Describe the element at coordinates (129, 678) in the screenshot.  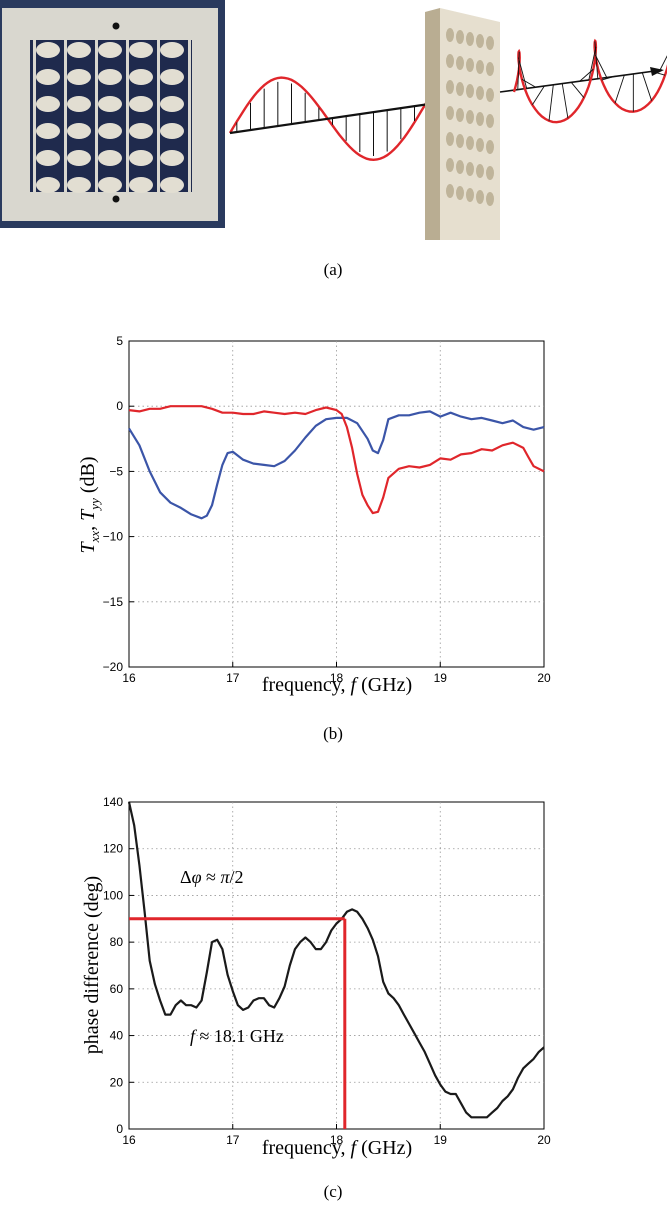
I see `x-tick-label: 16` at that location.